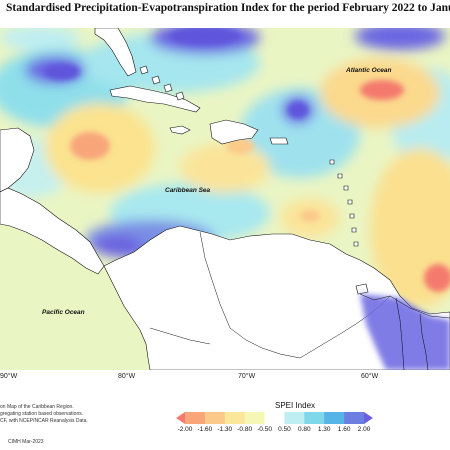  I want to click on puerto-rico-land, so click(279, 141).